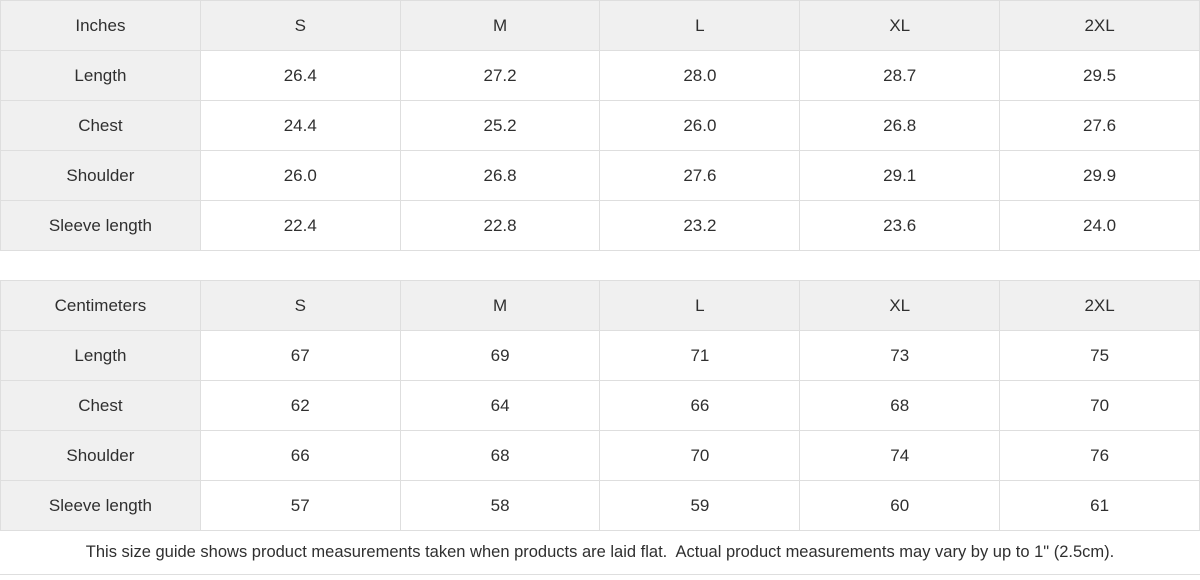 This screenshot has width=1200, height=580. I want to click on value-cell: 26.4, so click(300, 75).